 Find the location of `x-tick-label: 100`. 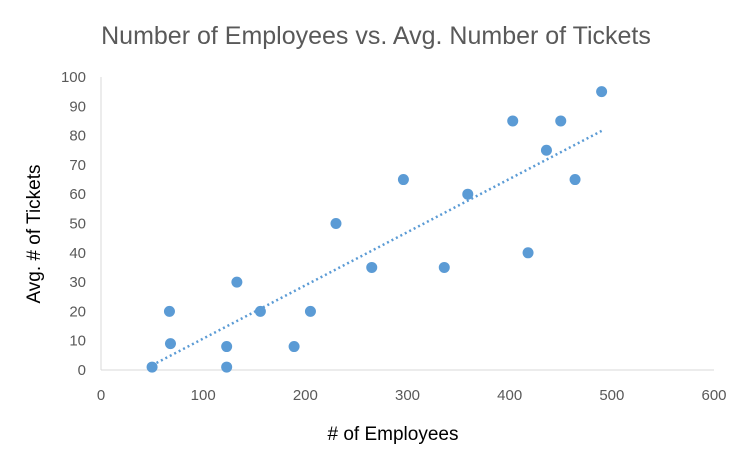

x-tick-label: 100 is located at coordinates (203, 395).